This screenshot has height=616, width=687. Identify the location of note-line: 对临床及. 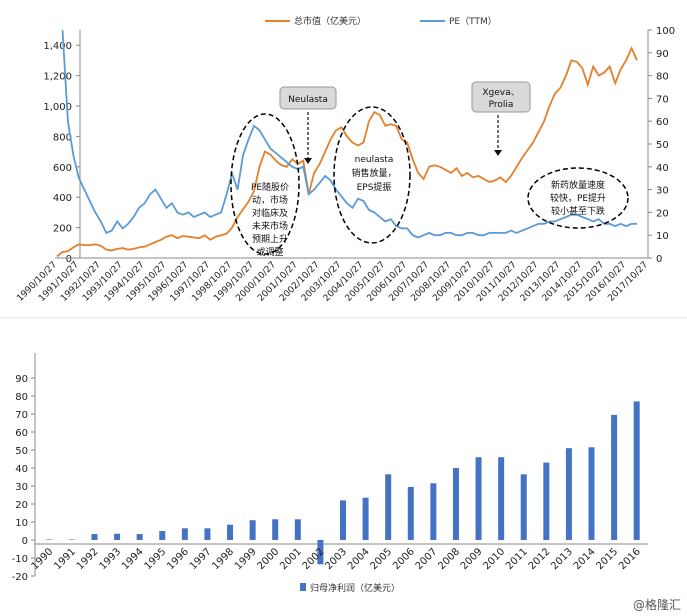
(270, 213).